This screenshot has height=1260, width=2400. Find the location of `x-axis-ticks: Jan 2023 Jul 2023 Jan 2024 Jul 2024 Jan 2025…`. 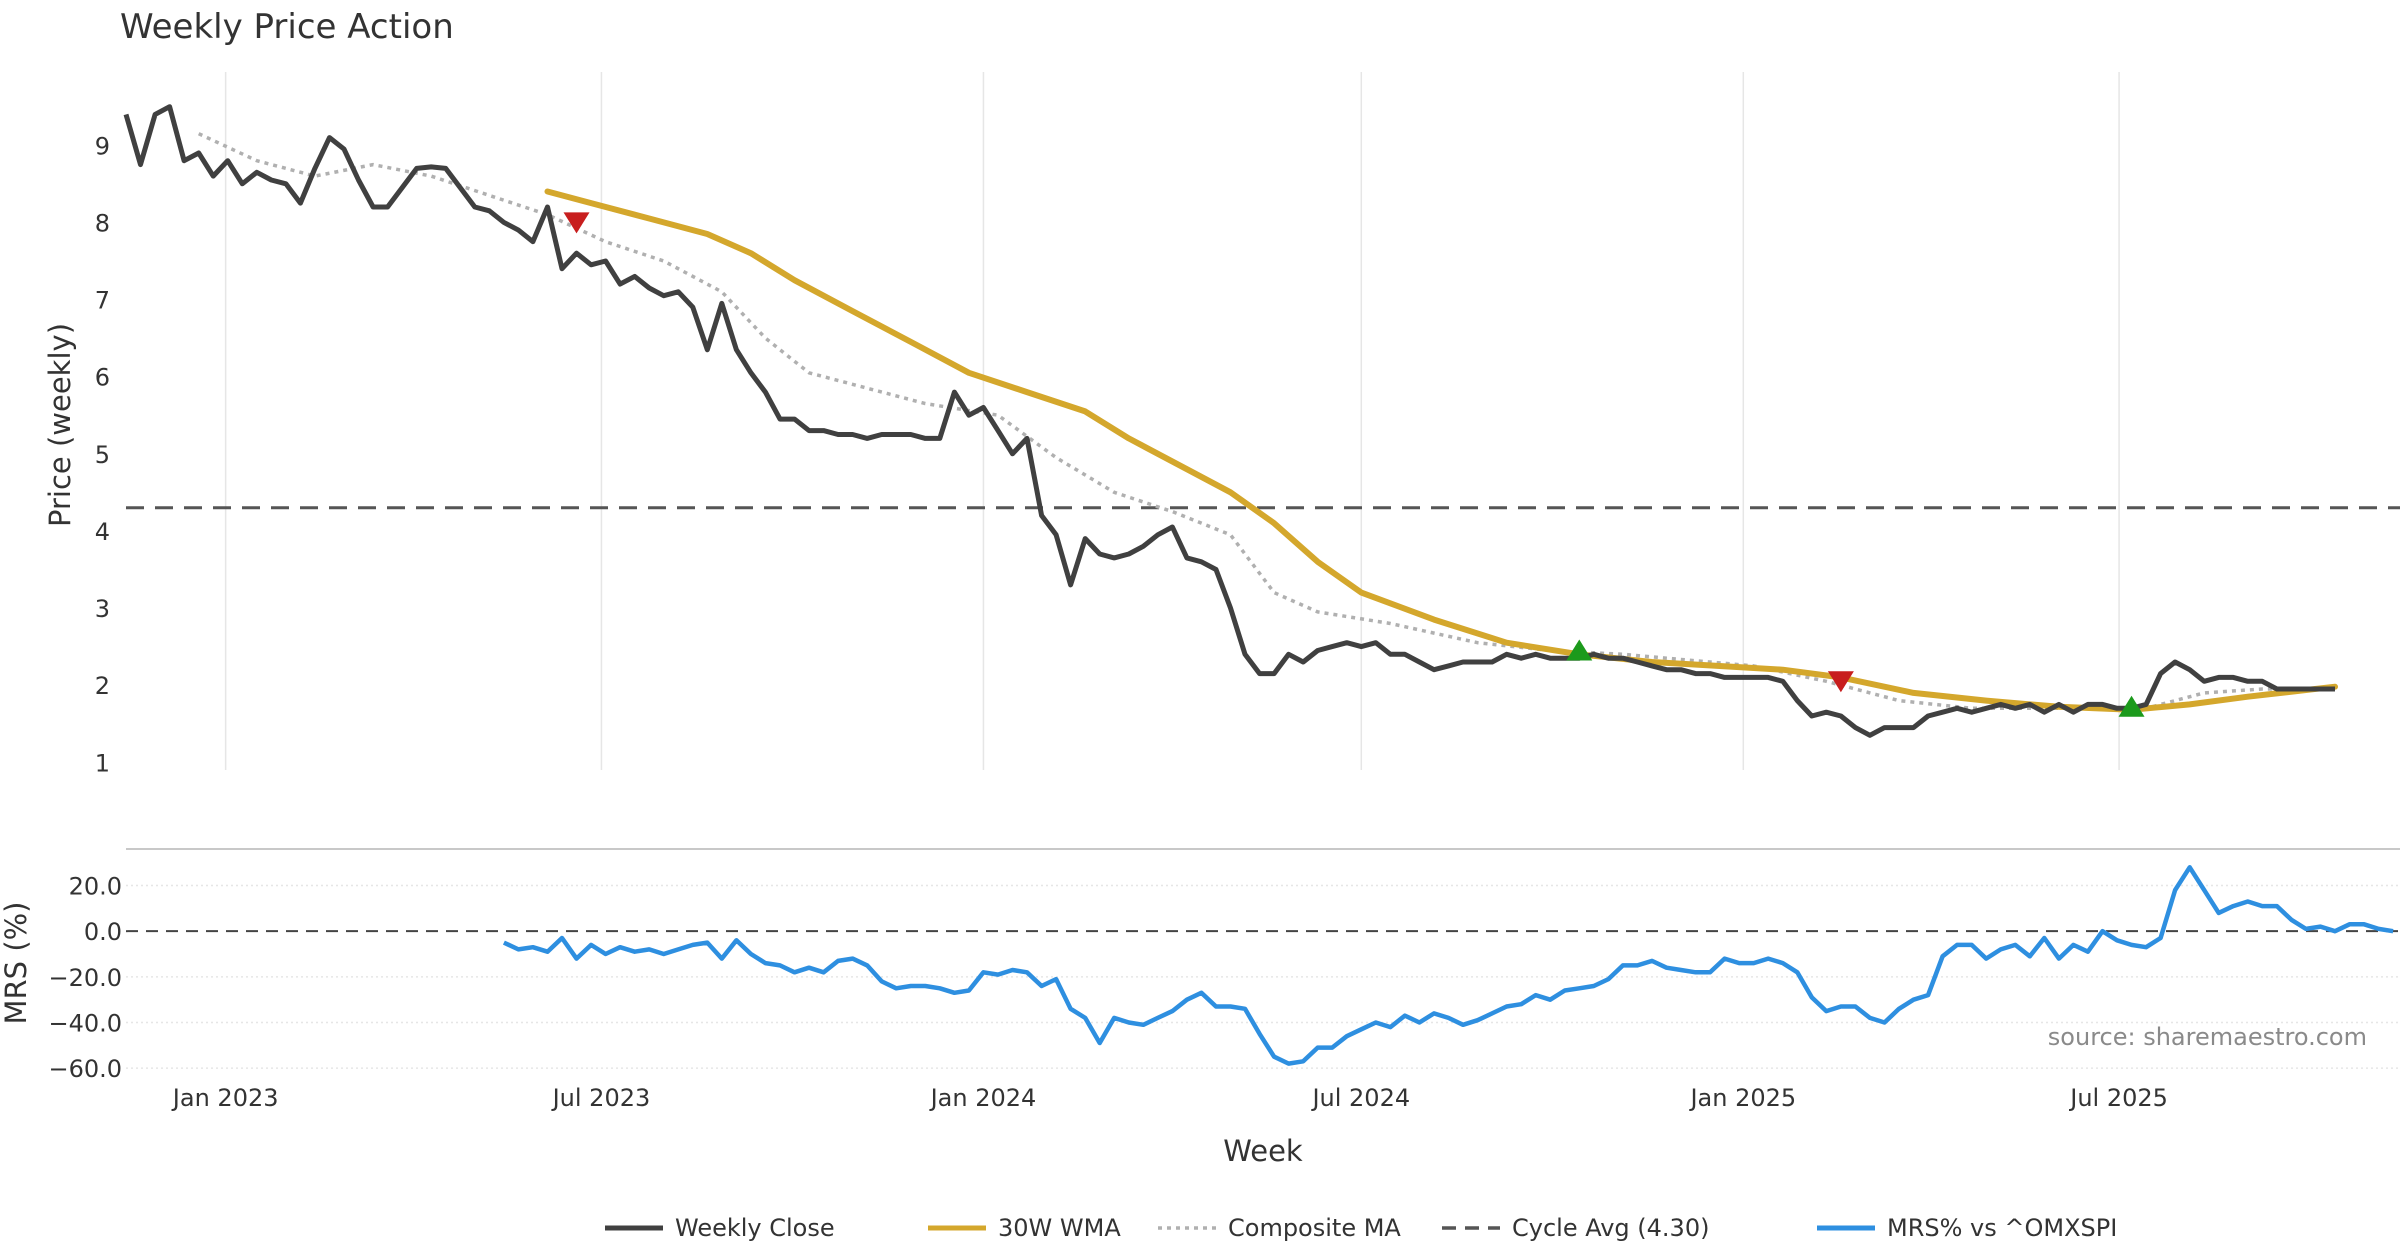

x-axis-ticks: Jan 2023 Jul 2023 Jan 2024 Jul 2024 Jan 2025… is located at coordinates (1169, 1098).